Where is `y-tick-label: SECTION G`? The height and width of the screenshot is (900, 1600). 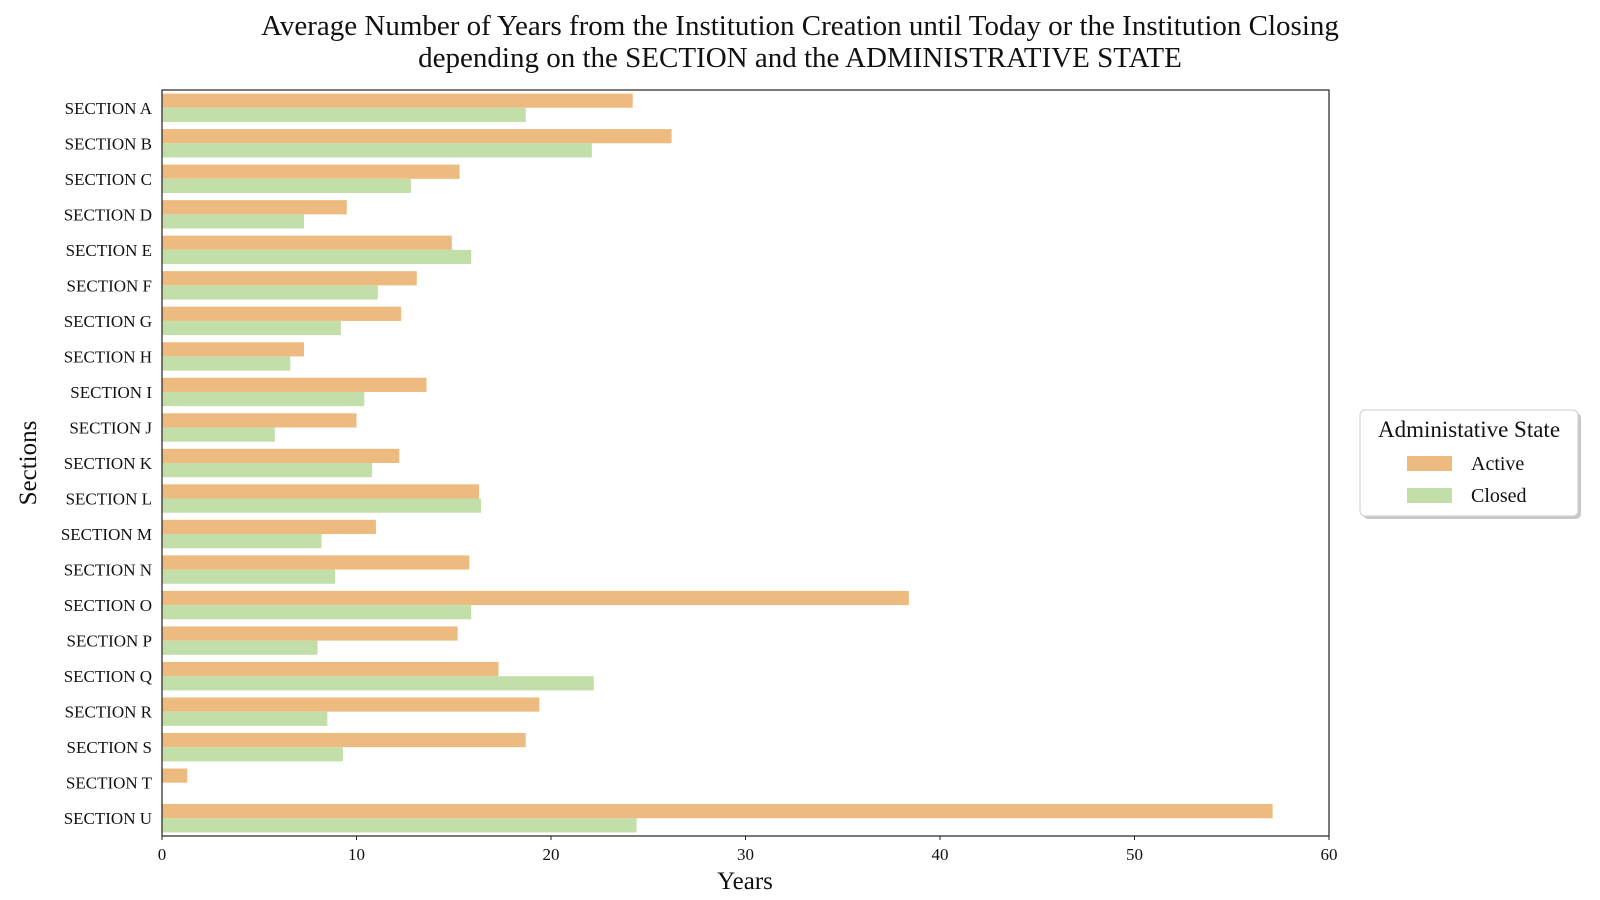 y-tick-label: SECTION G is located at coordinates (108, 321).